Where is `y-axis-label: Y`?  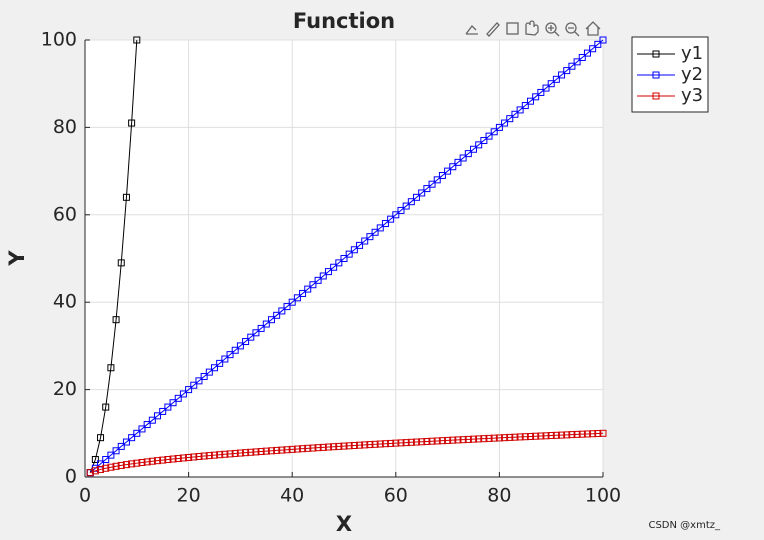
y-axis-label: Y is located at coordinates (17, 258).